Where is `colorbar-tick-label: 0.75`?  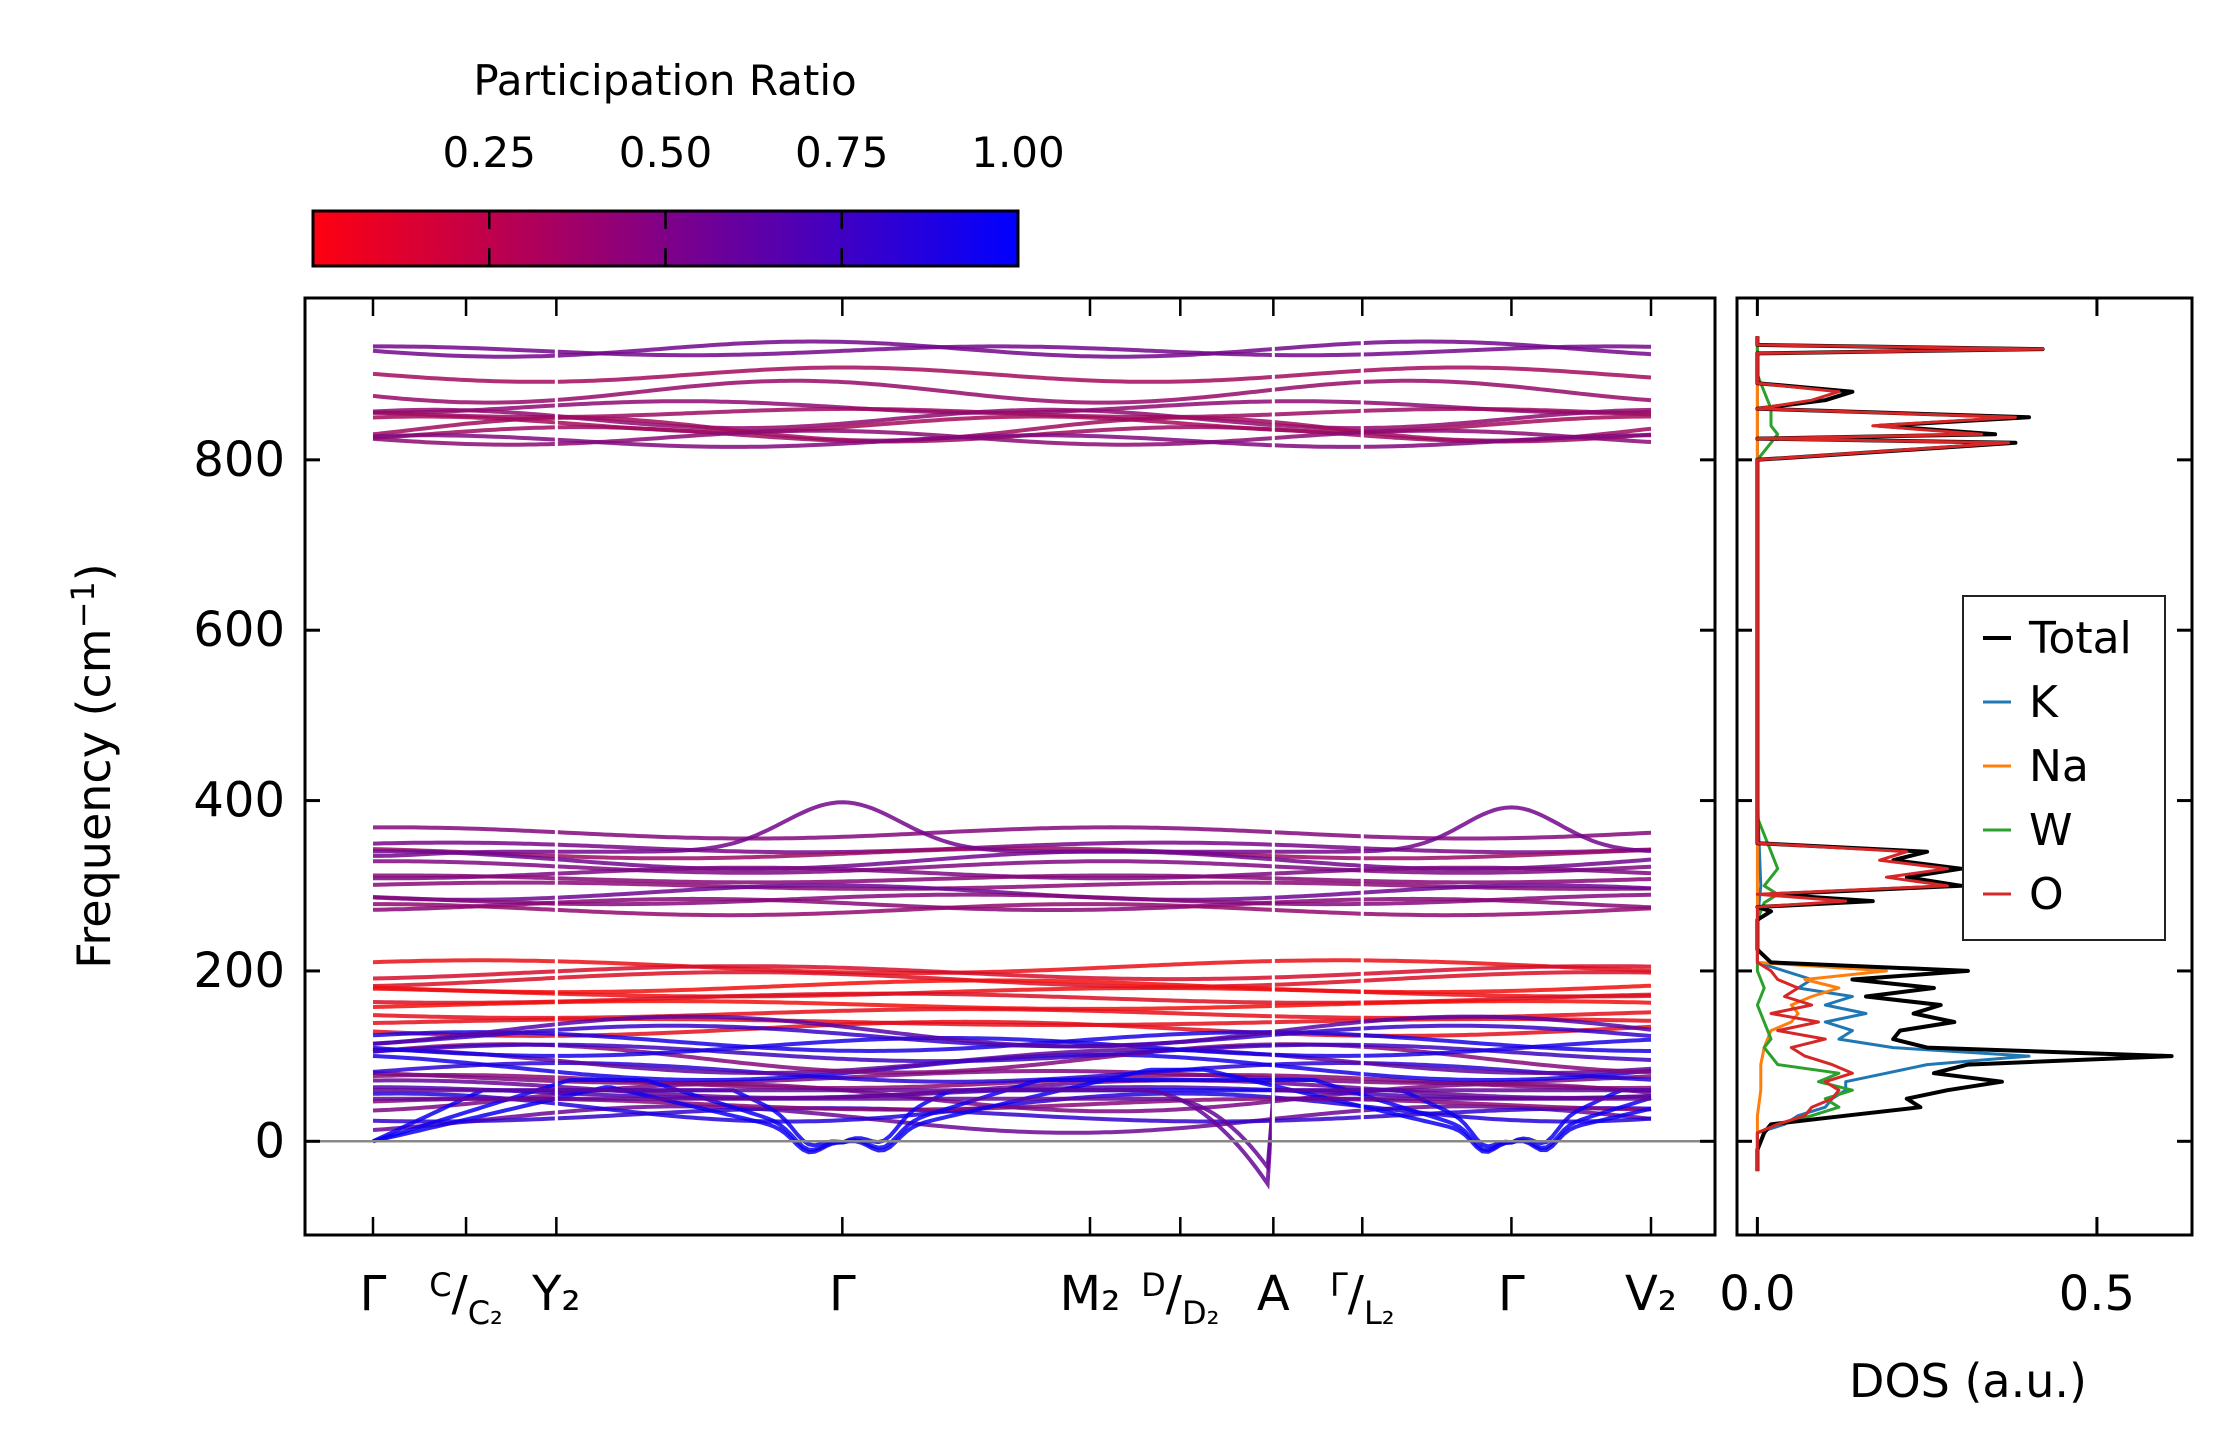 colorbar-tick-label: 0.75 is located at coordinates (842, 152).